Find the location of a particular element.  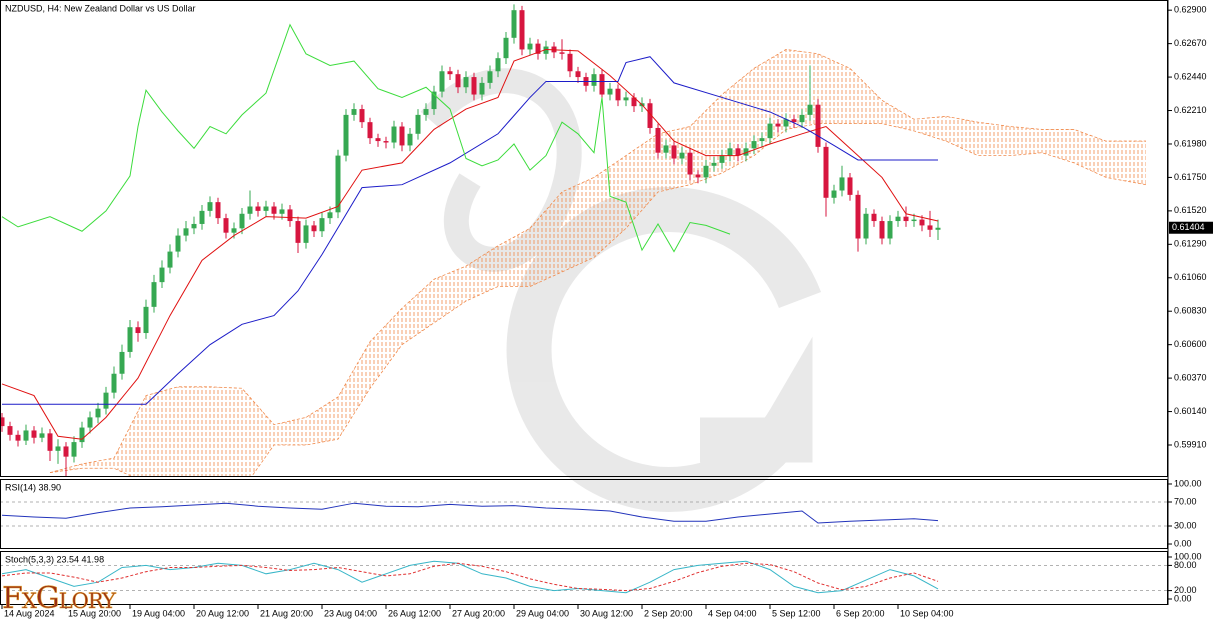

current-price-label: 0.61404 is located at coordinates (1188, 227).